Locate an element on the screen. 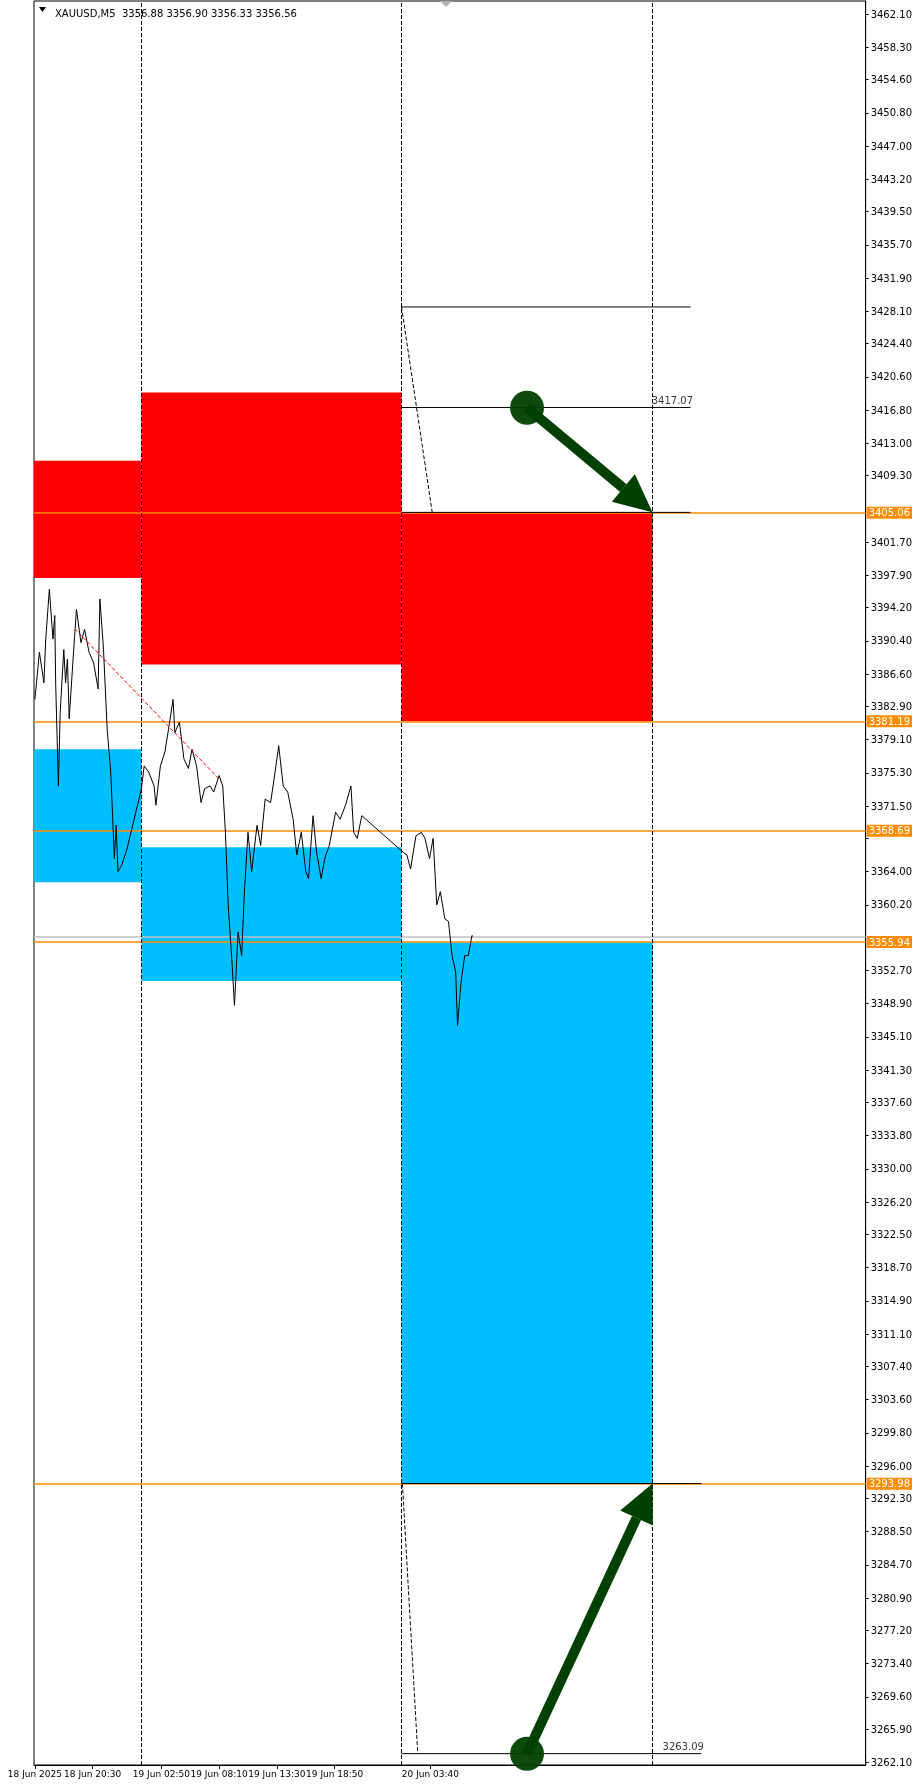  y-tick-label: 3428.10 is located at coordinates (891, 311).